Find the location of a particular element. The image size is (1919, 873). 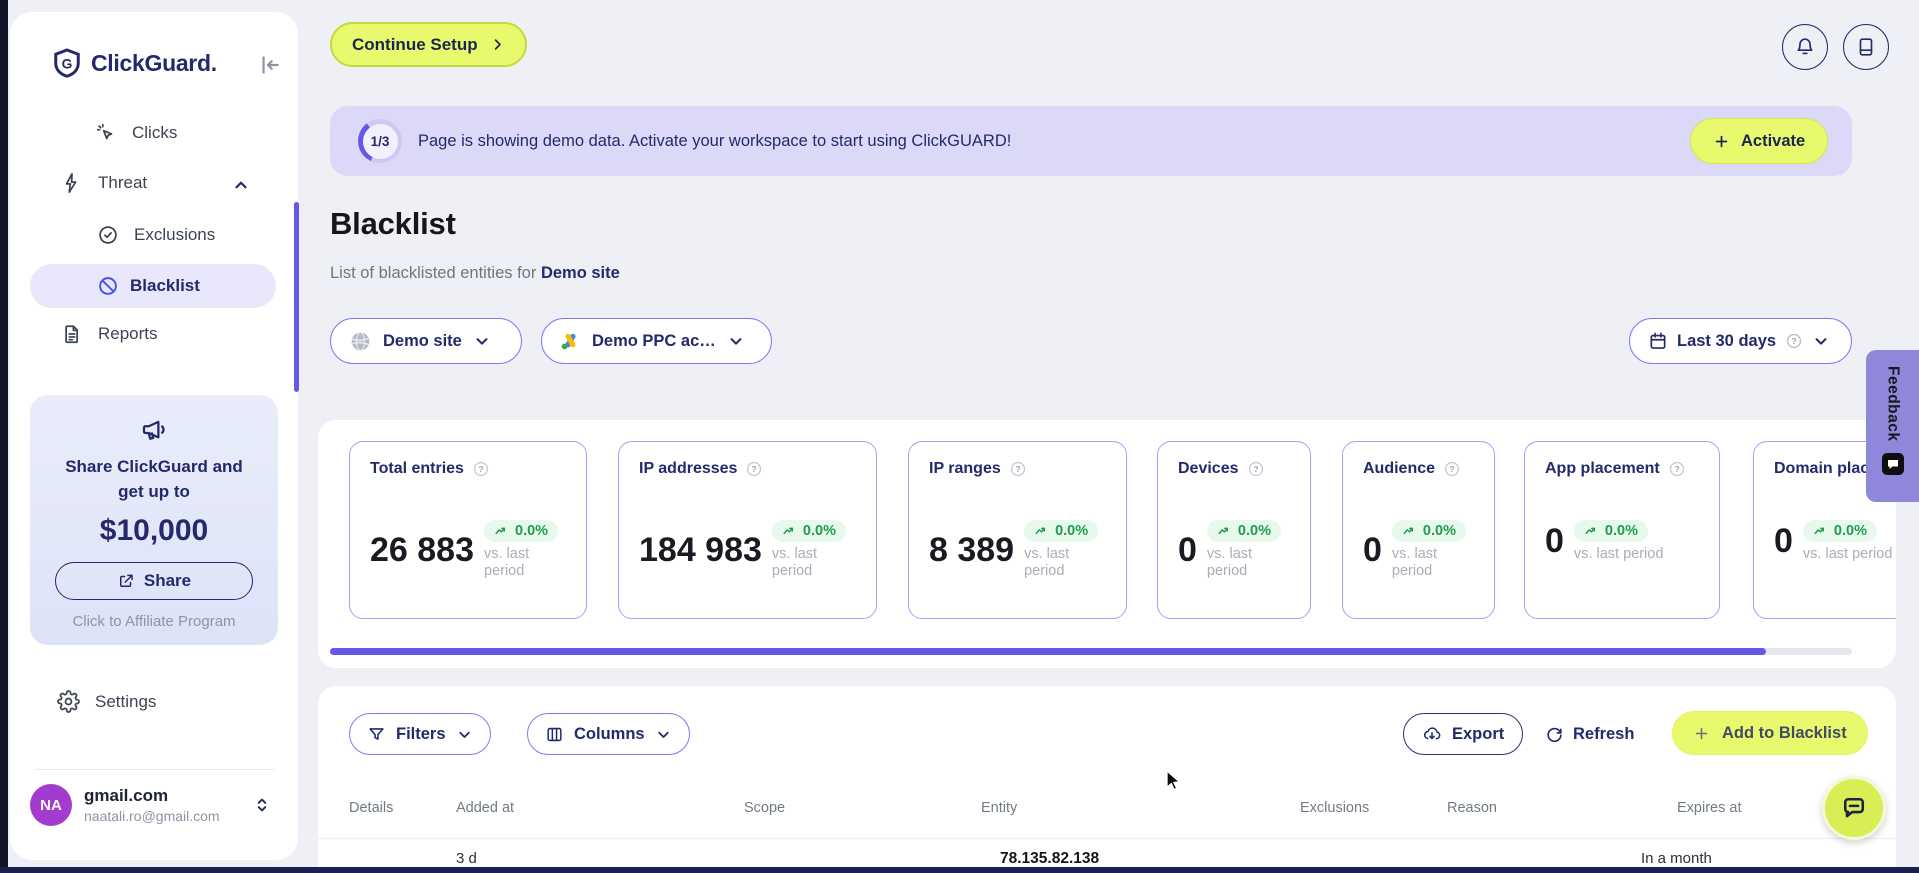

account-switcher: NA gmail.com naatali.ro@gmail.com is located at coordinates (154, 805).